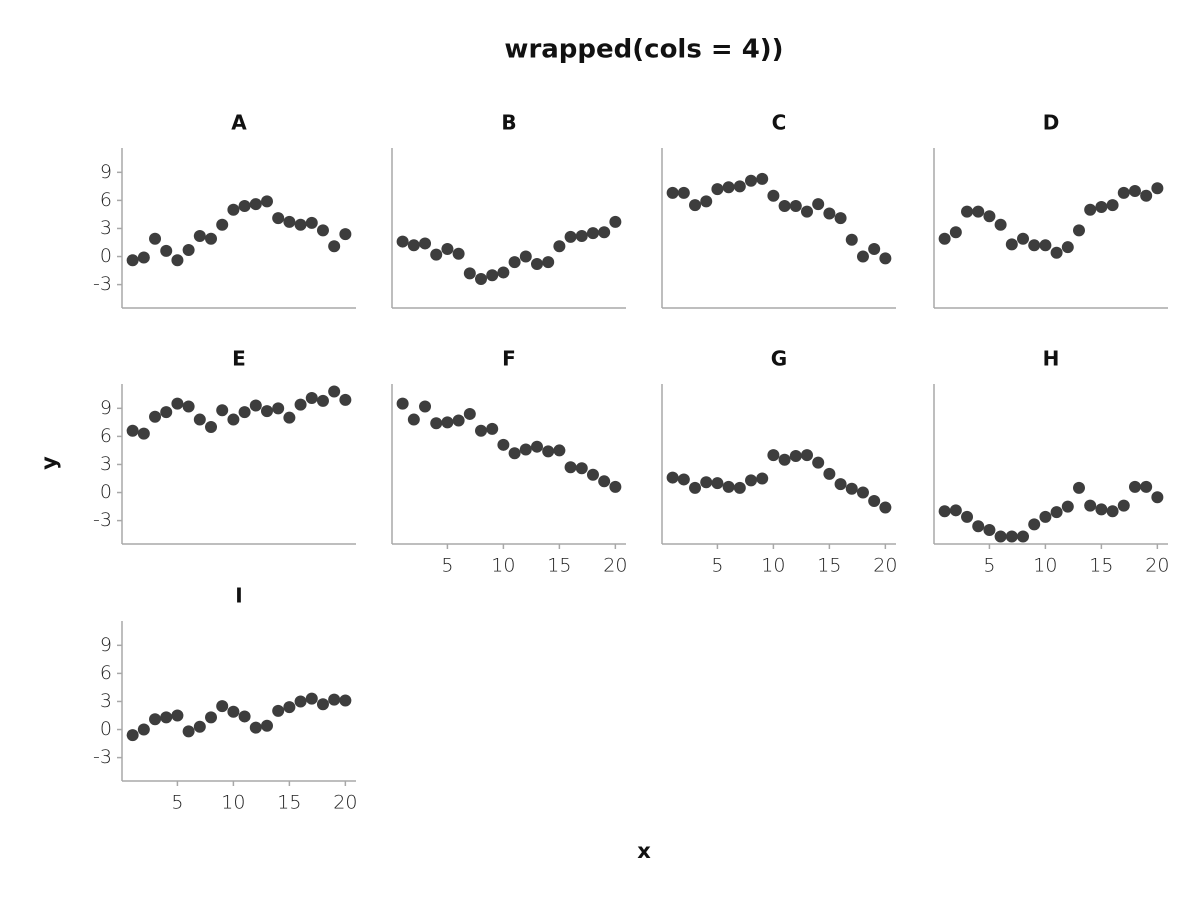  What do you see at coordinates (1101, 566) in the screenshot?
I see `x-tick-label: 15` at bounding box center [1101, 566].